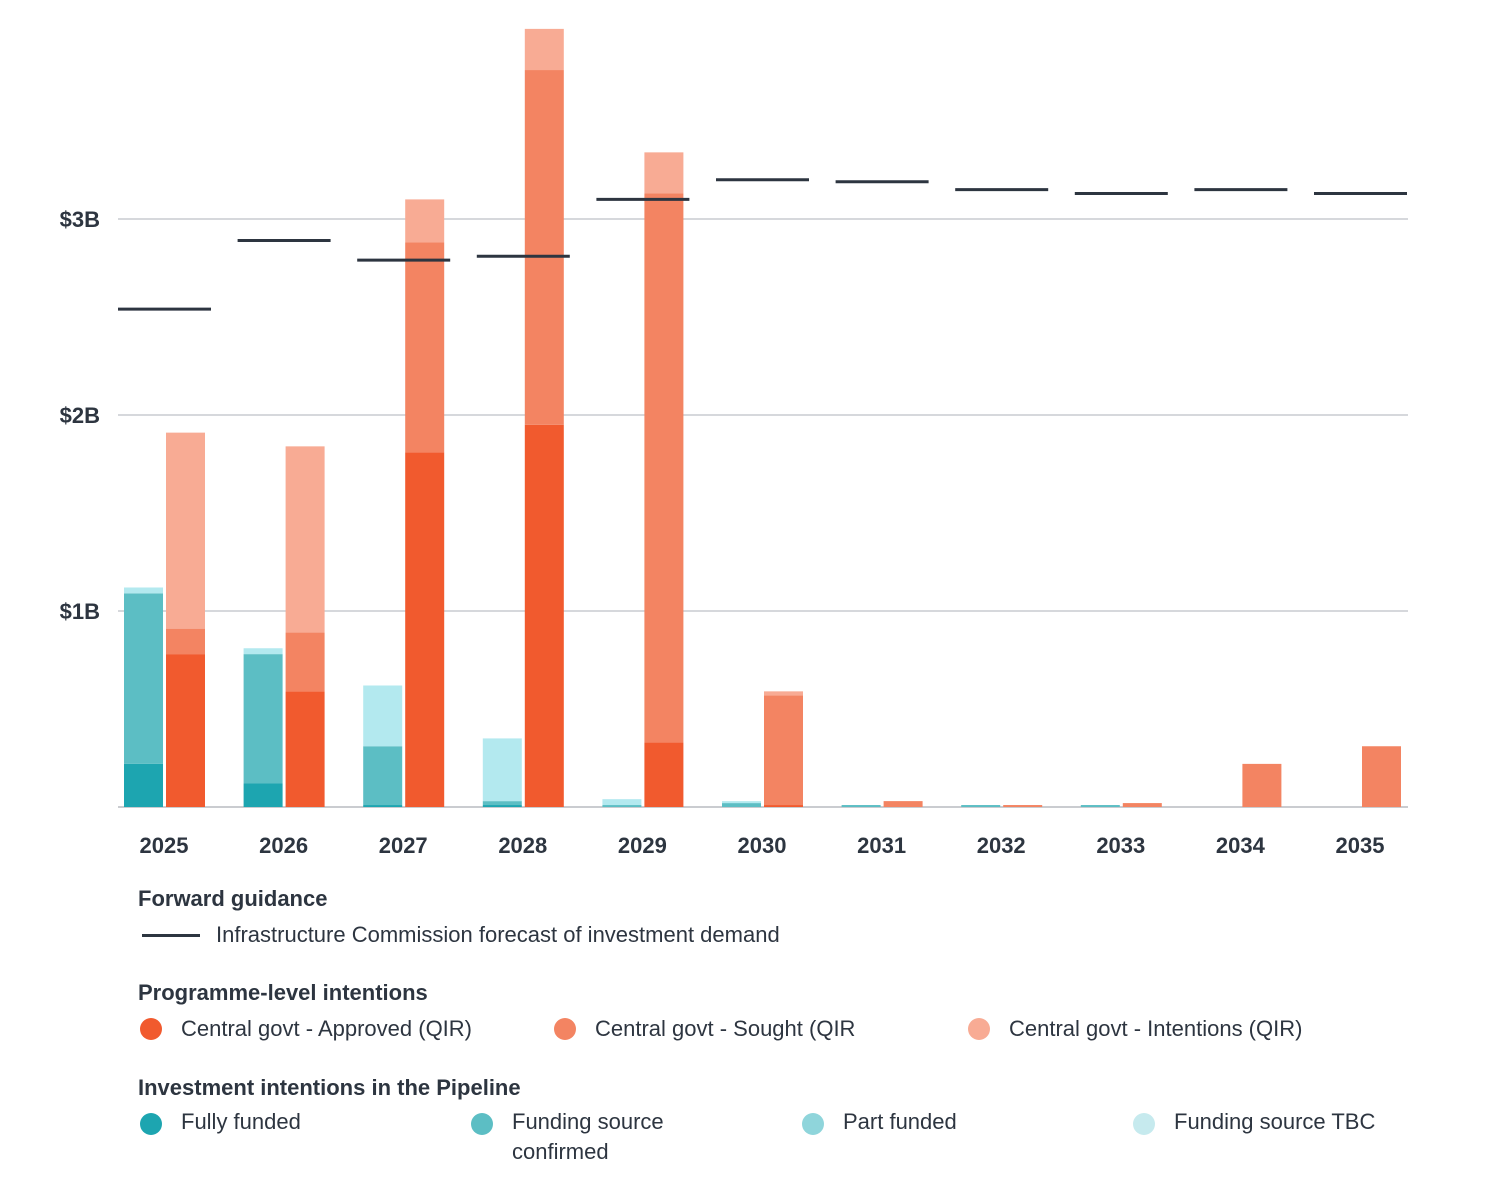 This screenshot has width=1500, height=1199. Describe the element at coordinates (725, 1028) in the screenshot. I see `legend-label: Central govt - Sought (QIR` at that location.